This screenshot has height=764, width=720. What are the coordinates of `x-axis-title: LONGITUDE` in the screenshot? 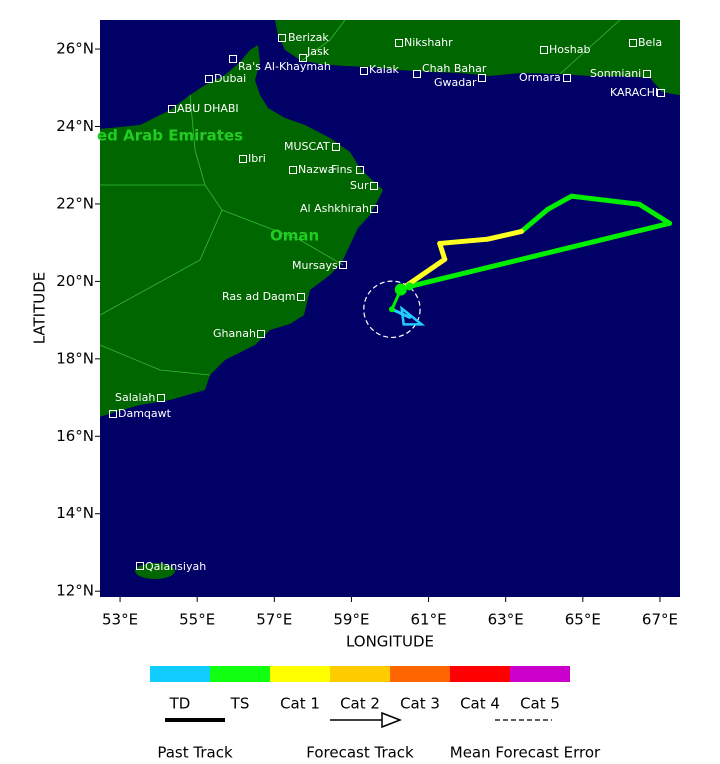 It's located at (390, 642).